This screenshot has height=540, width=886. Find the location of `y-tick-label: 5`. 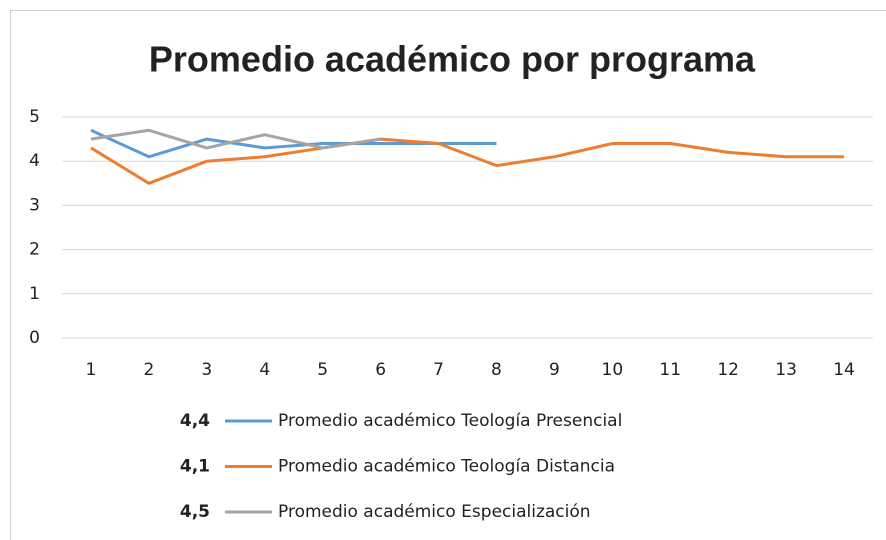

y-tick-label: 5 is located at coordinates (34, 117).